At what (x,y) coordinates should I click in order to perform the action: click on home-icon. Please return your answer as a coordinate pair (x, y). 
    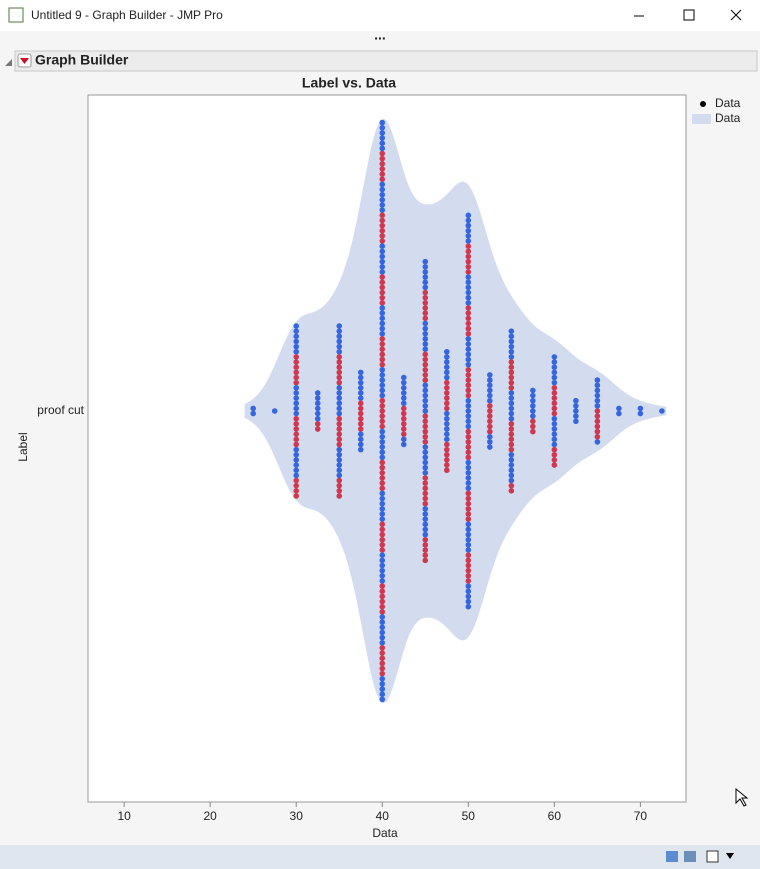
    Looking at the image, I should click on (672, 856).